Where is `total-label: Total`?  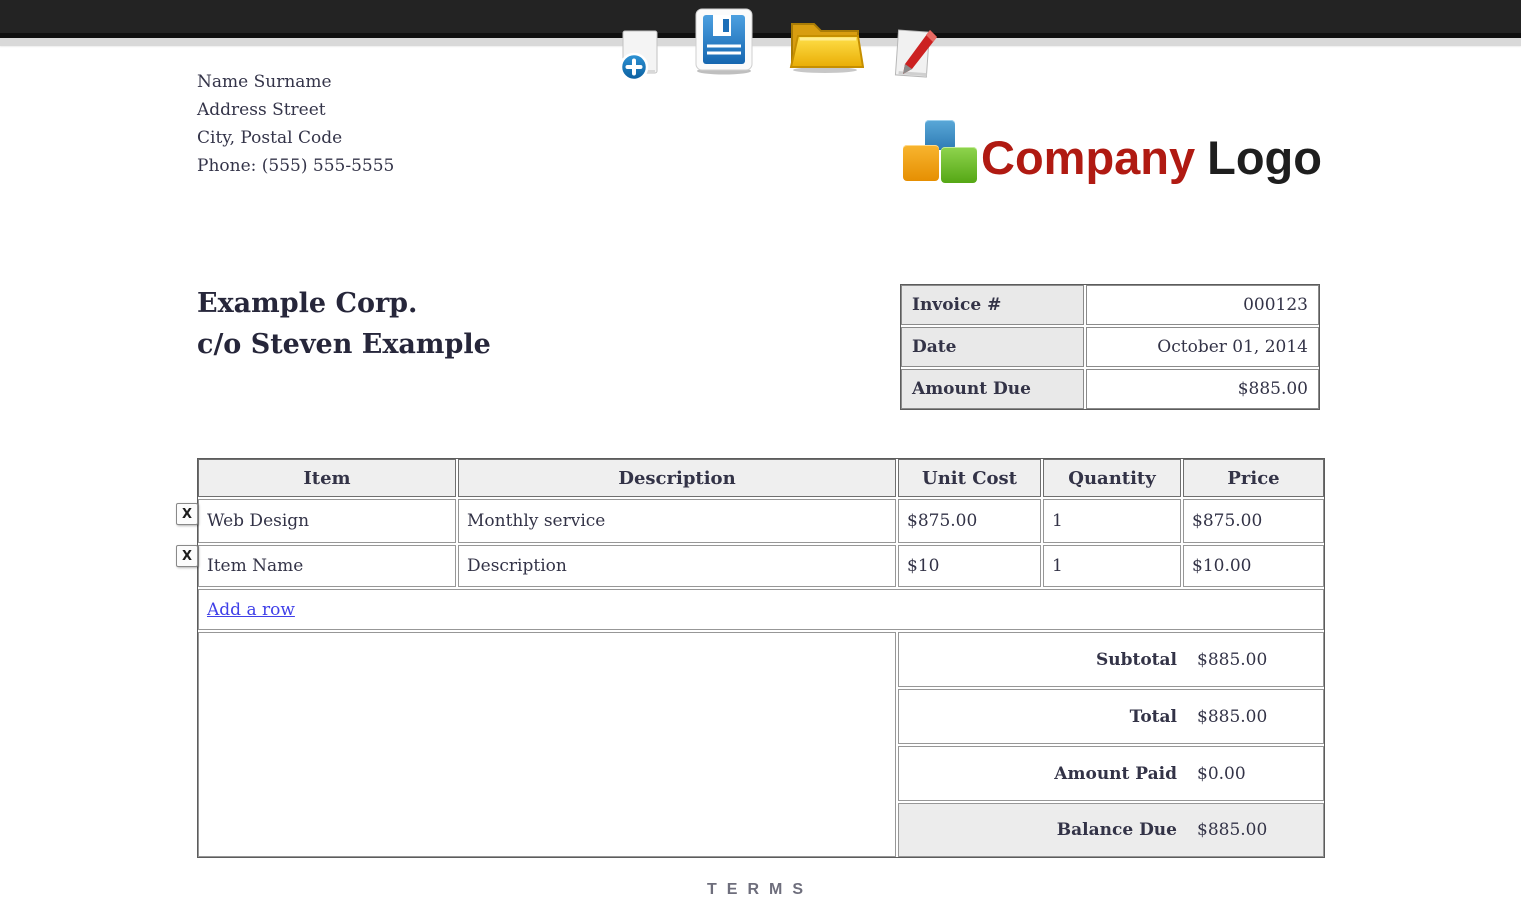
total-label: Total is located at coordinates (1153, 716).